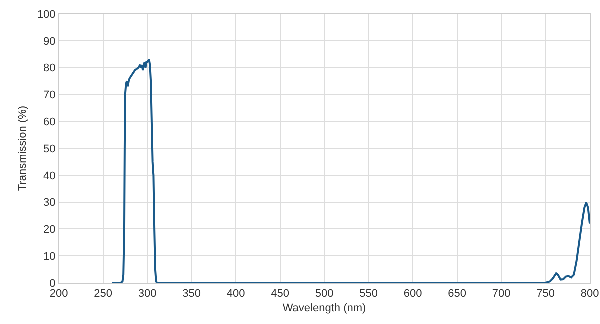 The height and width of the screenshot is (324, 600). I want to click on y-tick-label: 90, so click(50, 42).